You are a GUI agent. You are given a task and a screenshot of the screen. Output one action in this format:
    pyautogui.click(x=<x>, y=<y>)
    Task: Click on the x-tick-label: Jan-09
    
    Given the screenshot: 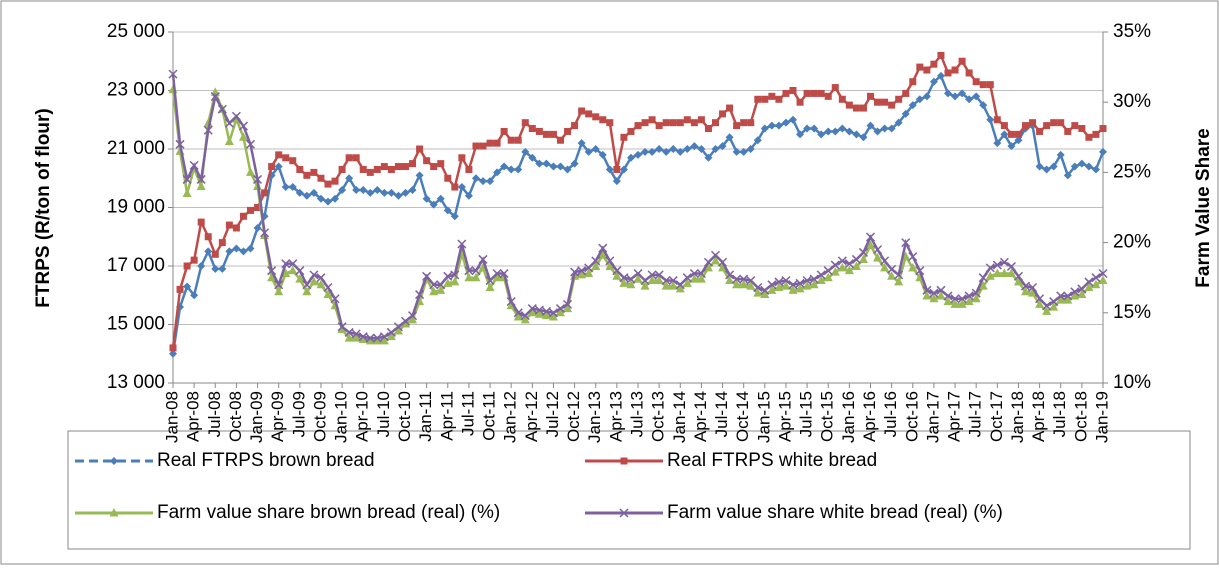 What is the action you would take?
    pyautogui.click(x=256, y=417)
    